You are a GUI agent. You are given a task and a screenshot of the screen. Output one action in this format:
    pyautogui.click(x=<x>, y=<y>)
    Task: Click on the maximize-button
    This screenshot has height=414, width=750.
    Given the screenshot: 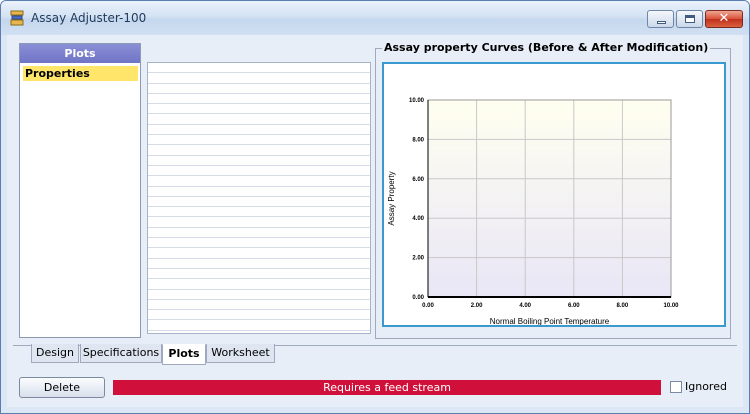 What is the action you would take?
    pyautogui.click(x=689, y=19)
    